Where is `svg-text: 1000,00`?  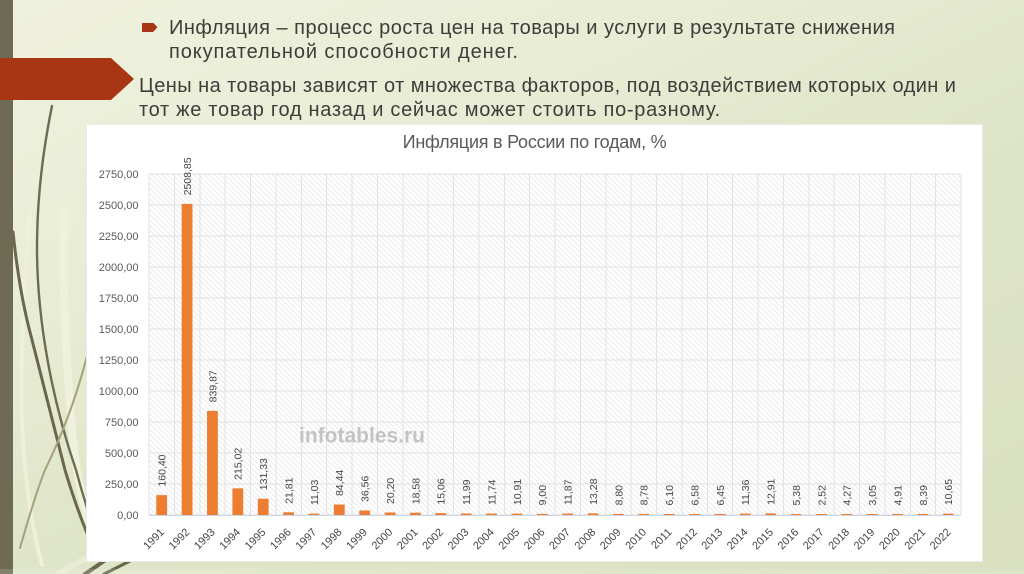
svg-text: 1000,00 is located at coordinates (119, 392).